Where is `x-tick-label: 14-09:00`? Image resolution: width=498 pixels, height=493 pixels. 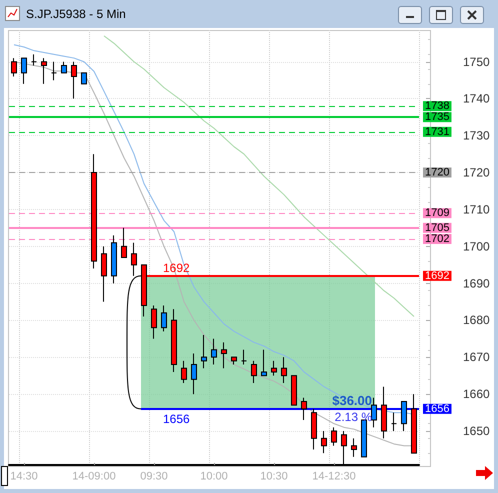
x-tick-label: 14-09:00 is located at coordinates (94, 476).